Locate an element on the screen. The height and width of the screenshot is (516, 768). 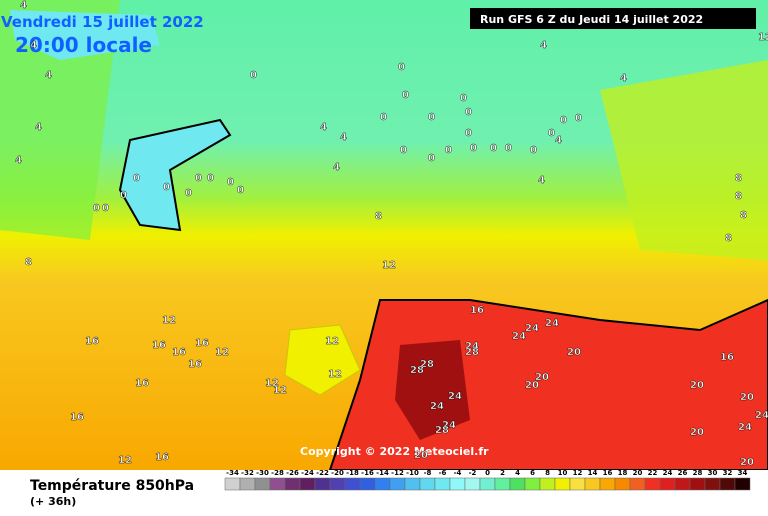
legend-label: -6 is located at coordinates (443, 473).